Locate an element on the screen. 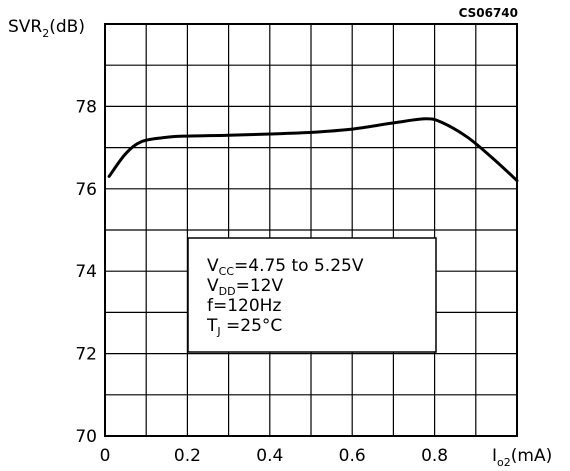 The width and height of the screenshot is (570, 471). x-axis-title-sub: o2 is located at coordinates (504, 462).